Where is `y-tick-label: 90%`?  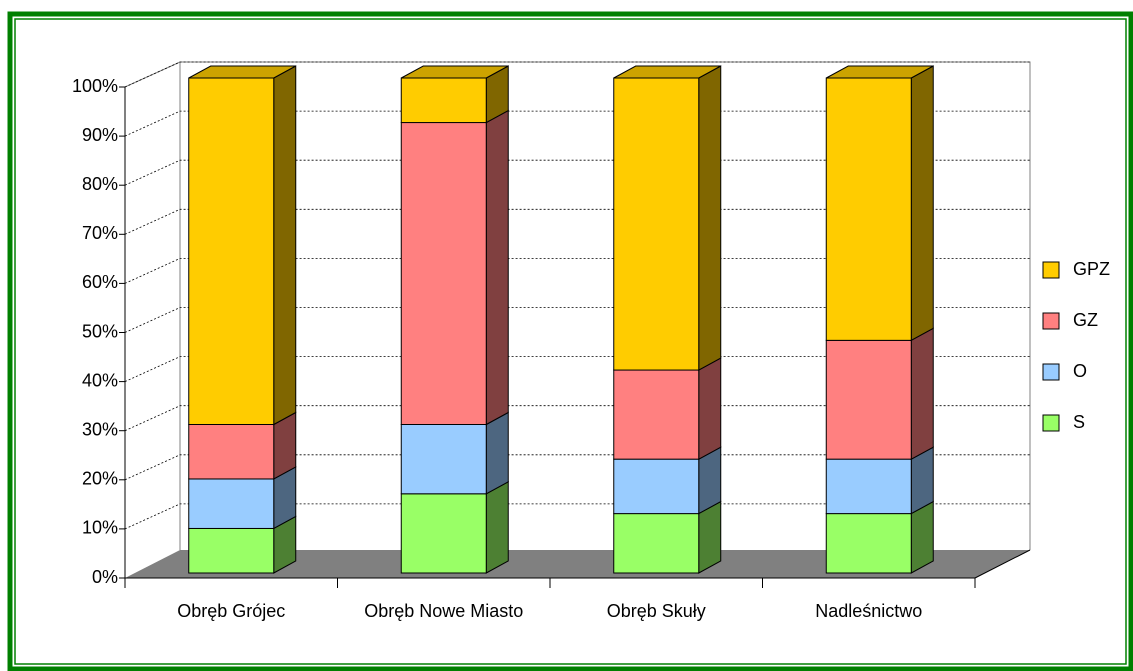 y-tick-label: 90% is located at coordinates (100, 135).